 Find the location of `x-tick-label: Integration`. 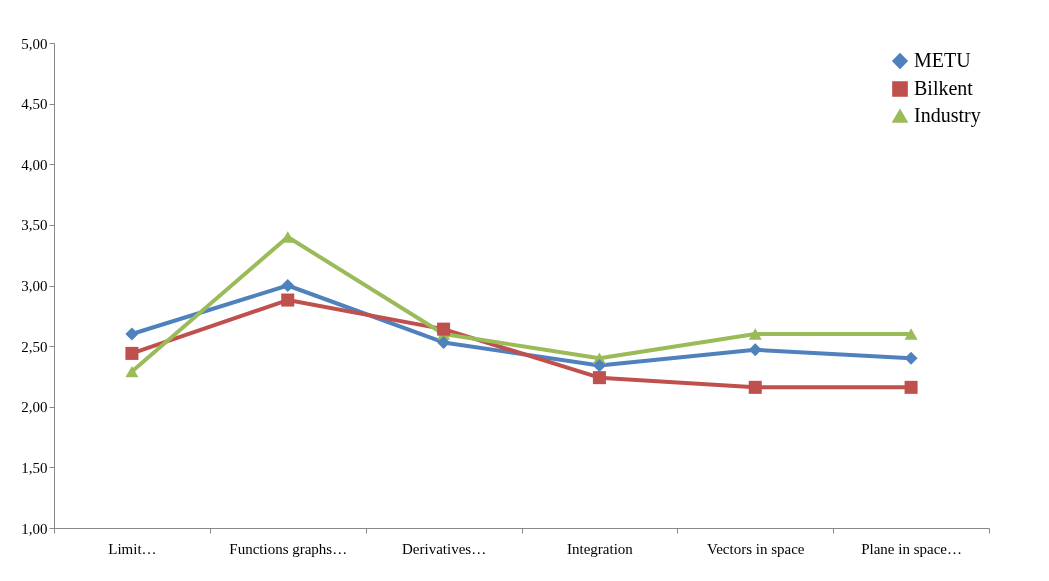

x-tick-label: Integration is located at coordinates (600, 548).